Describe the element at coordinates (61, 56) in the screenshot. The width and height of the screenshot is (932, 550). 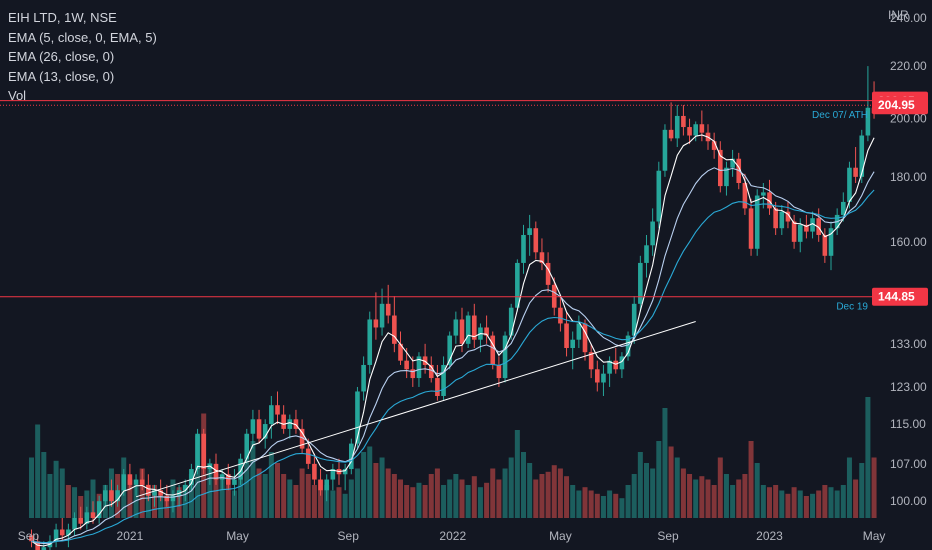
I see `legend-ema-26: EMA (26, close, 0)` at that location.